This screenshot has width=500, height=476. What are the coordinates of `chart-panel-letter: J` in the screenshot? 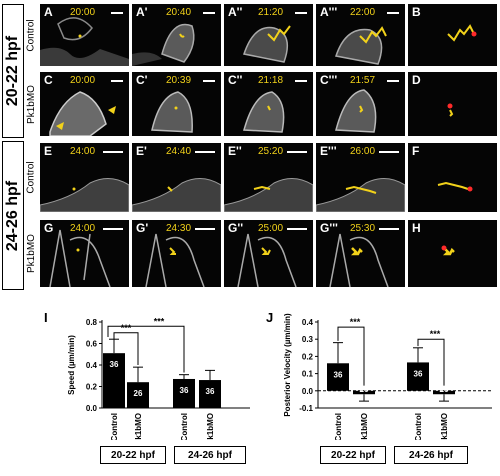 It's located at (269, 317).